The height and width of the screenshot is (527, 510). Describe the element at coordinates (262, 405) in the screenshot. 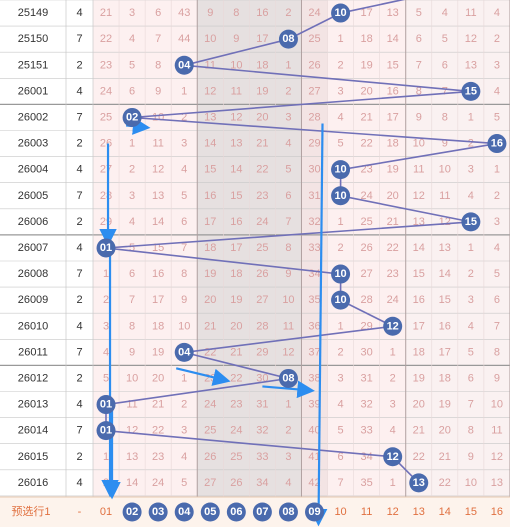

I see `miss-count: 31` at that location.